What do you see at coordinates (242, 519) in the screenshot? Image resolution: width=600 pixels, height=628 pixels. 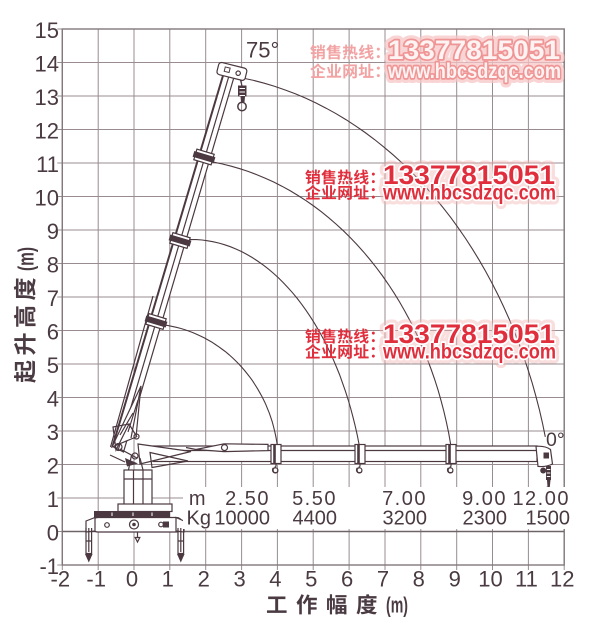 I see `svg-text: 10000` at bounding box center [242, 519].